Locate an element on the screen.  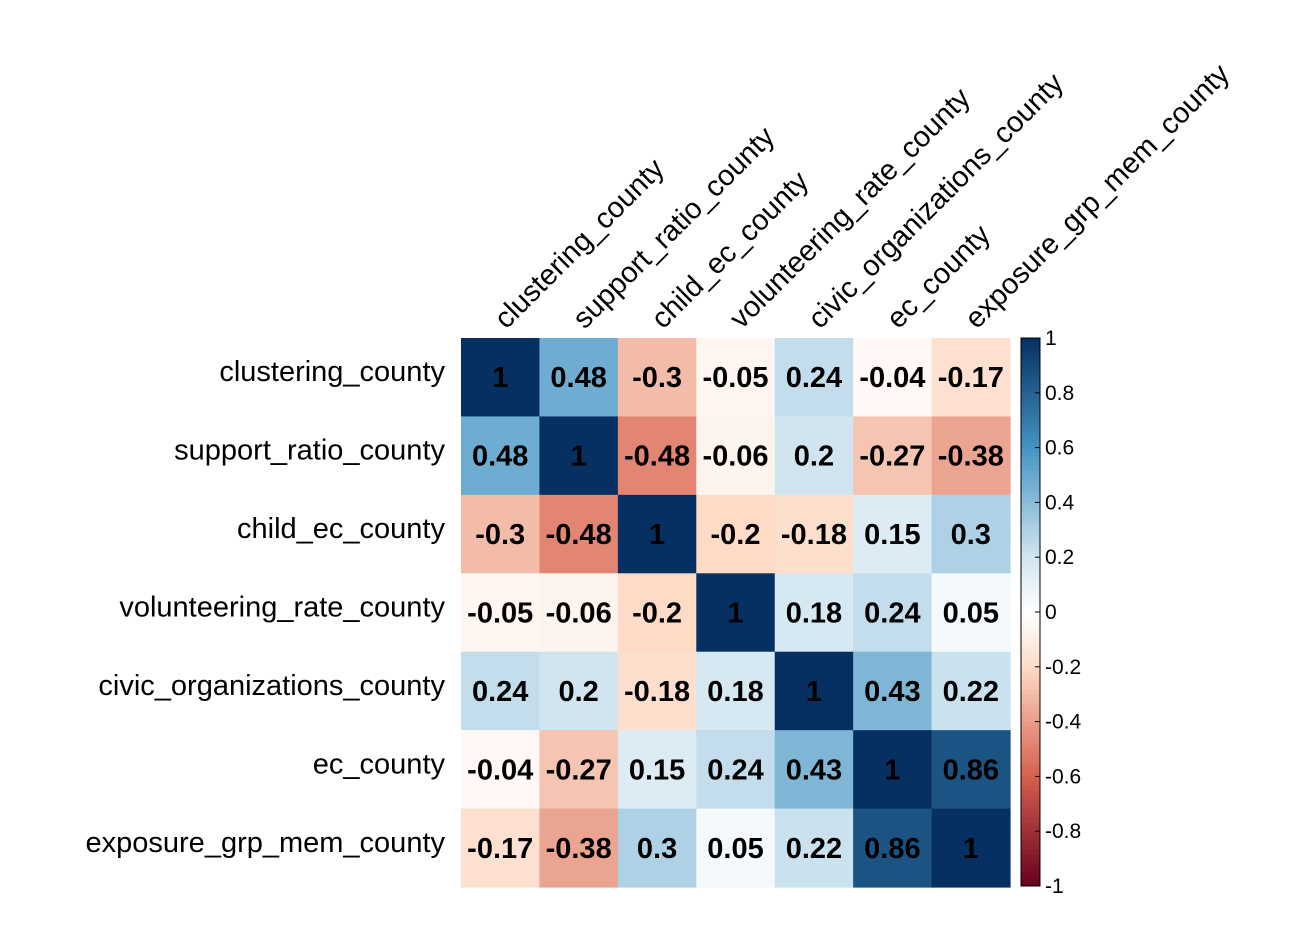
cell-value-label: -0.38 is located at coordinates (579, 849).